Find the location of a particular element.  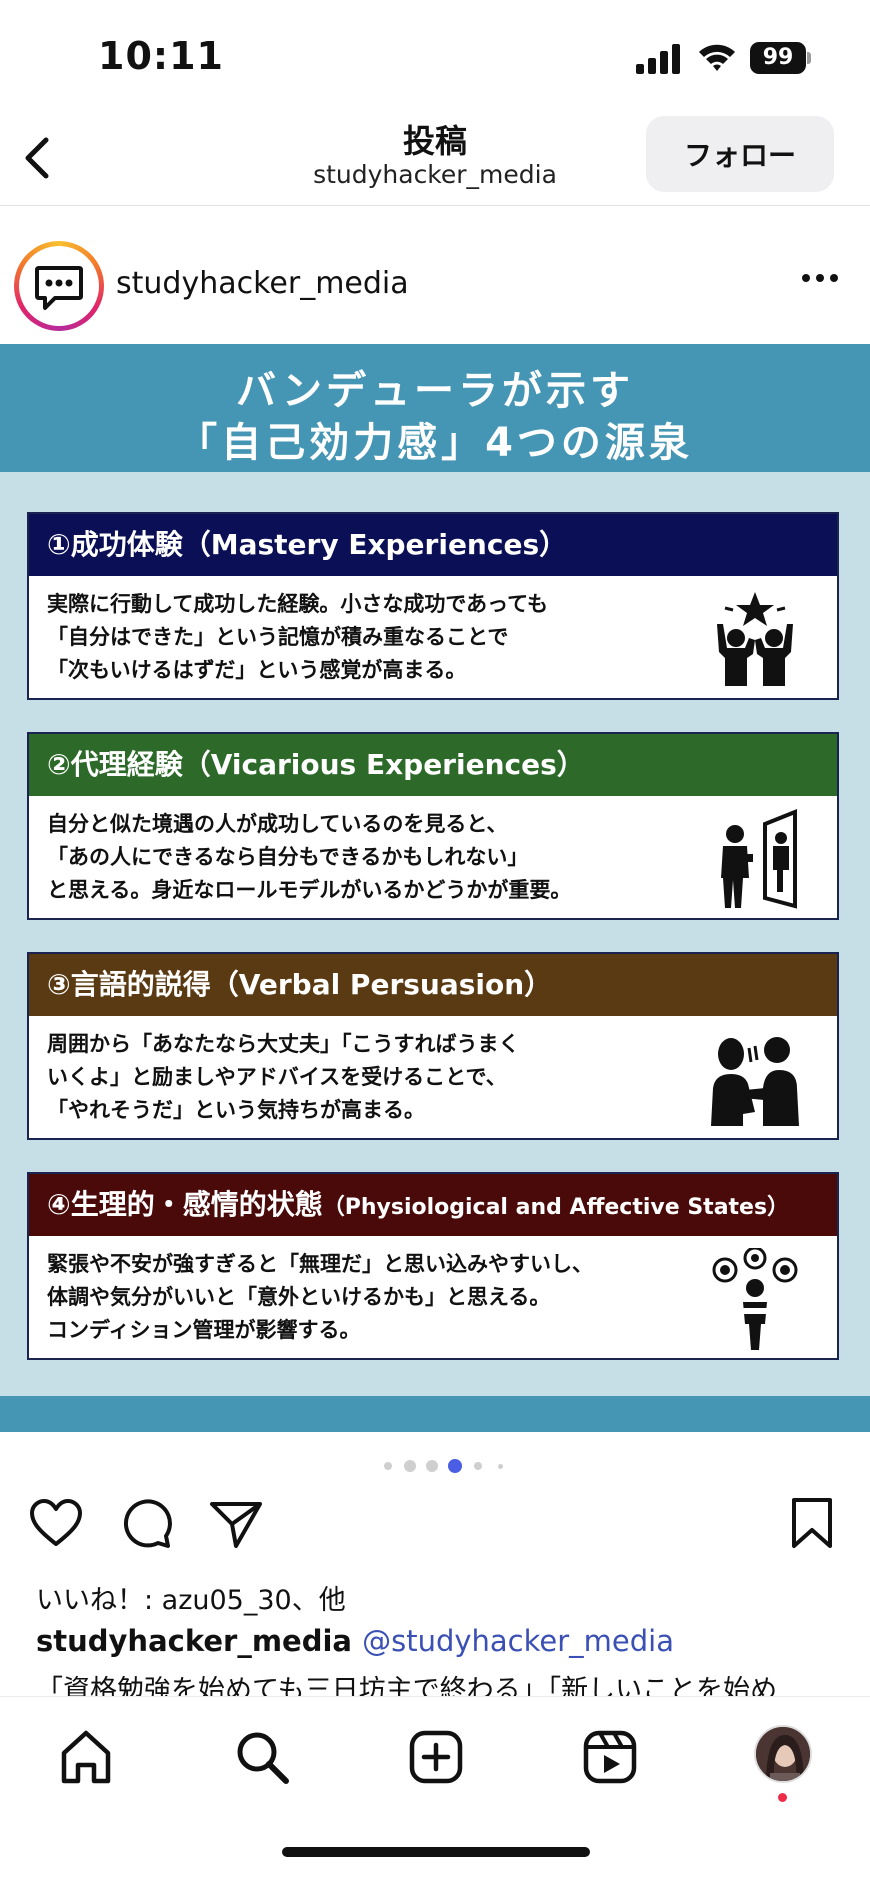

image-title-banner: バンデューラが示す 「自己効力感」4つの源泉 is located at coordinates (435, 408).